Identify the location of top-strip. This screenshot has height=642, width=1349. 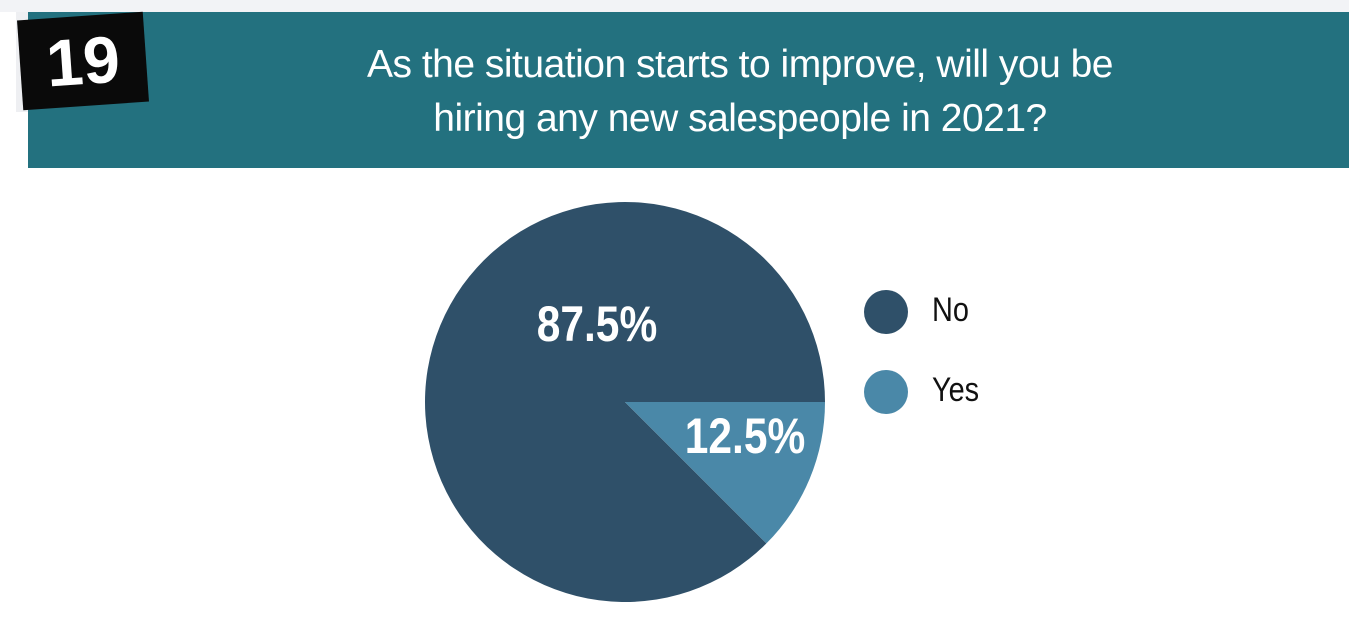
(674, 6).